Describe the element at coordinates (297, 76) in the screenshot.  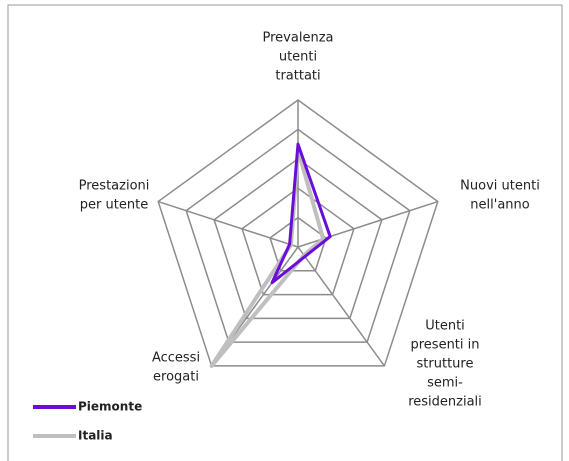
I see `category-label: trattati` at that location.